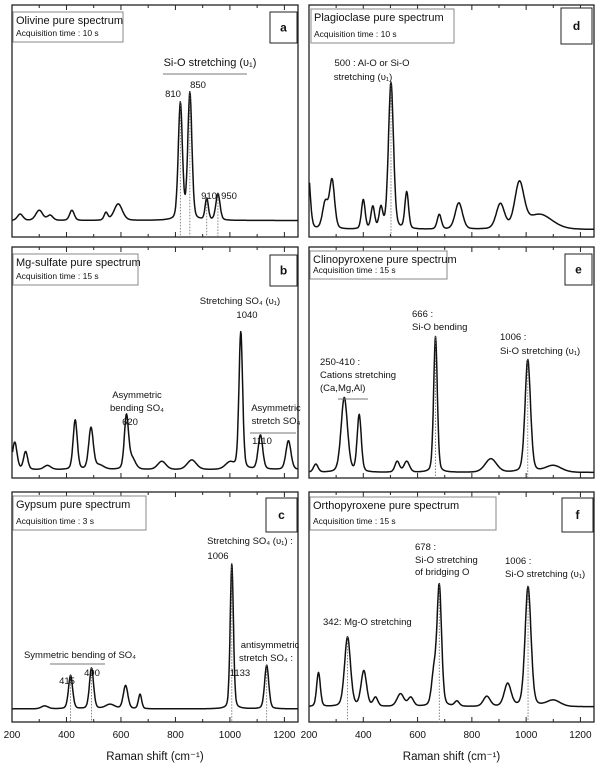  What do you see at coordinates (240, 673) in the screenshot?
I see `peak-annotation: 1133` at bounding box center [240, 673].